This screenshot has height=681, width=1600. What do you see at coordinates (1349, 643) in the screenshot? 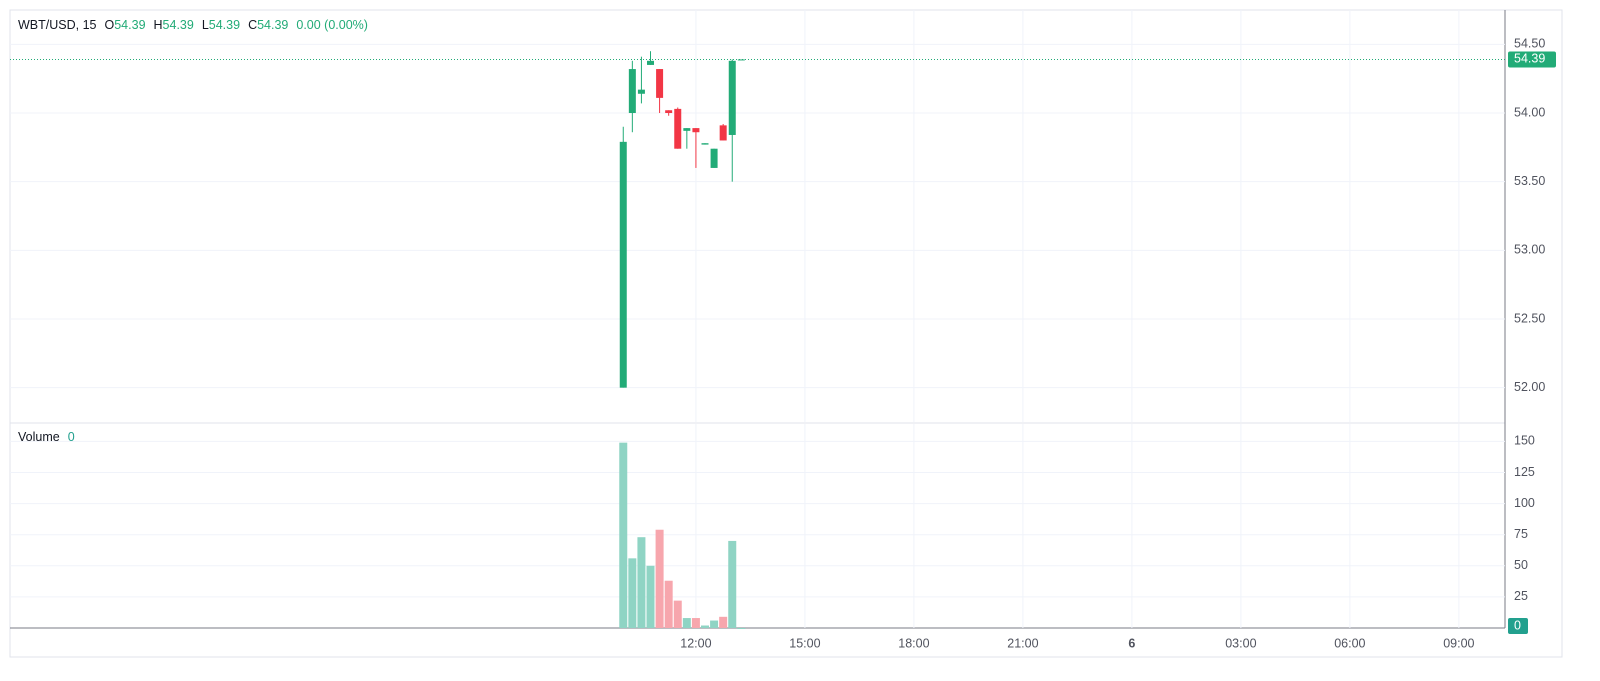
I see `x-tick-label: 06:00` at bounding box center [1349, 643].